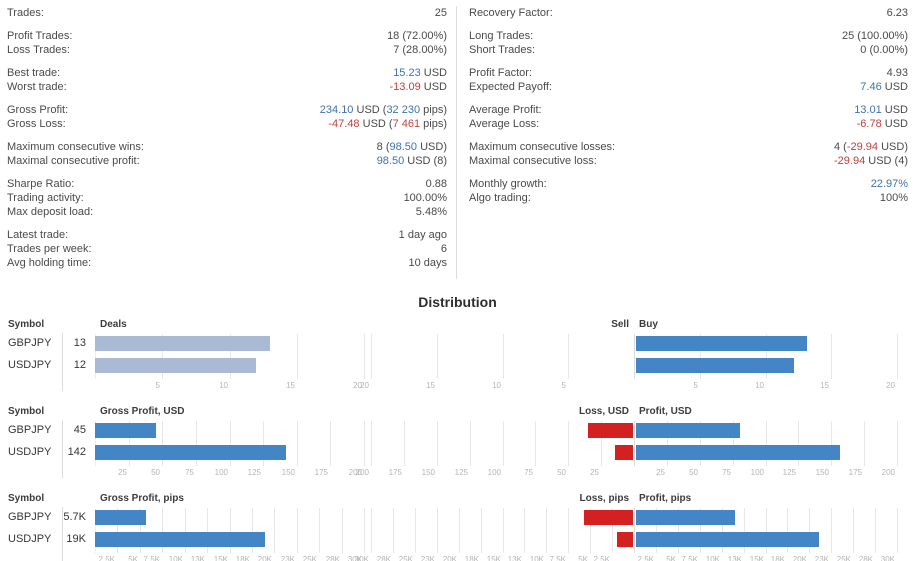  I want to click on stat-value: 5.48%, so click(431, 212).